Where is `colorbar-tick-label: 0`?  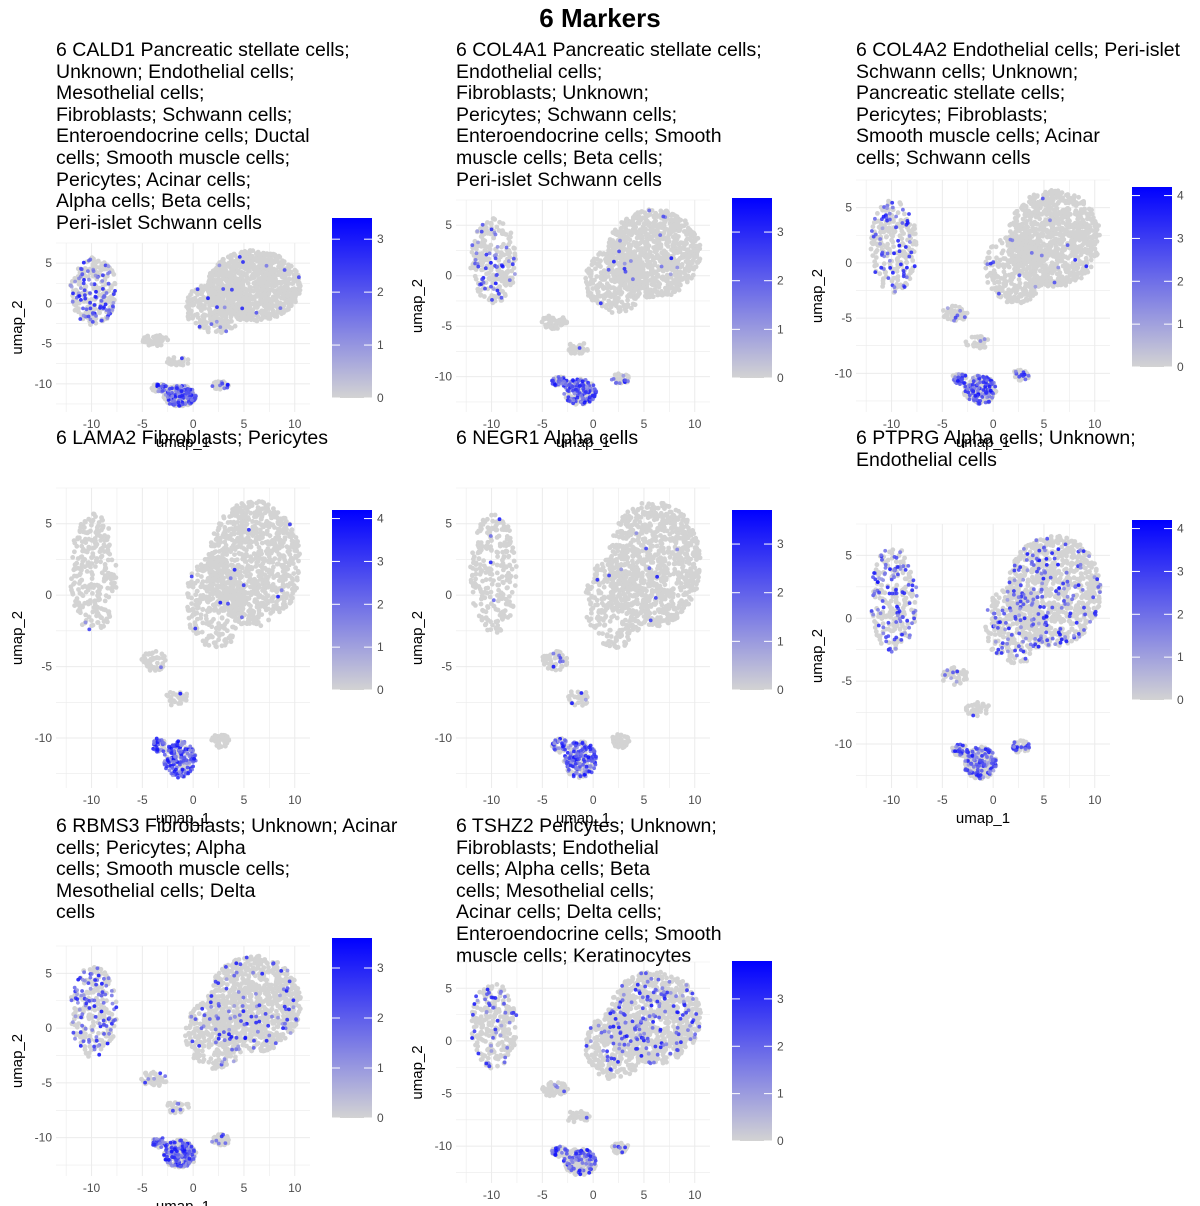 colorbar-tick-label: 0 is located at coordinates (780, 378).